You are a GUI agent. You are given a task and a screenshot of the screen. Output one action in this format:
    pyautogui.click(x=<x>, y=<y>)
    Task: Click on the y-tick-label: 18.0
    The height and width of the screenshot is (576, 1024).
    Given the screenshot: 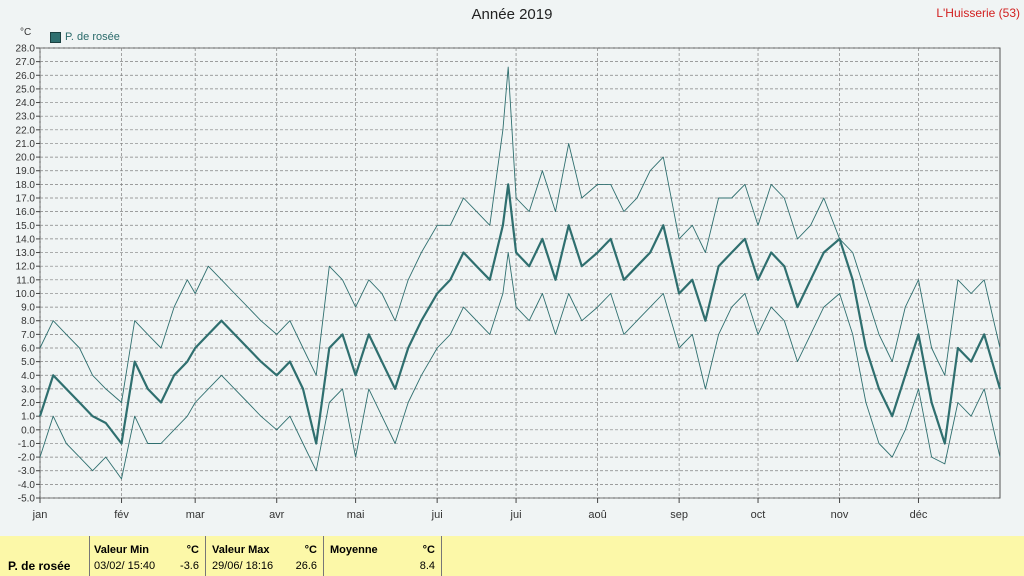 What is the action you would take?
    pyautogui.click(x=26, y=185)
    